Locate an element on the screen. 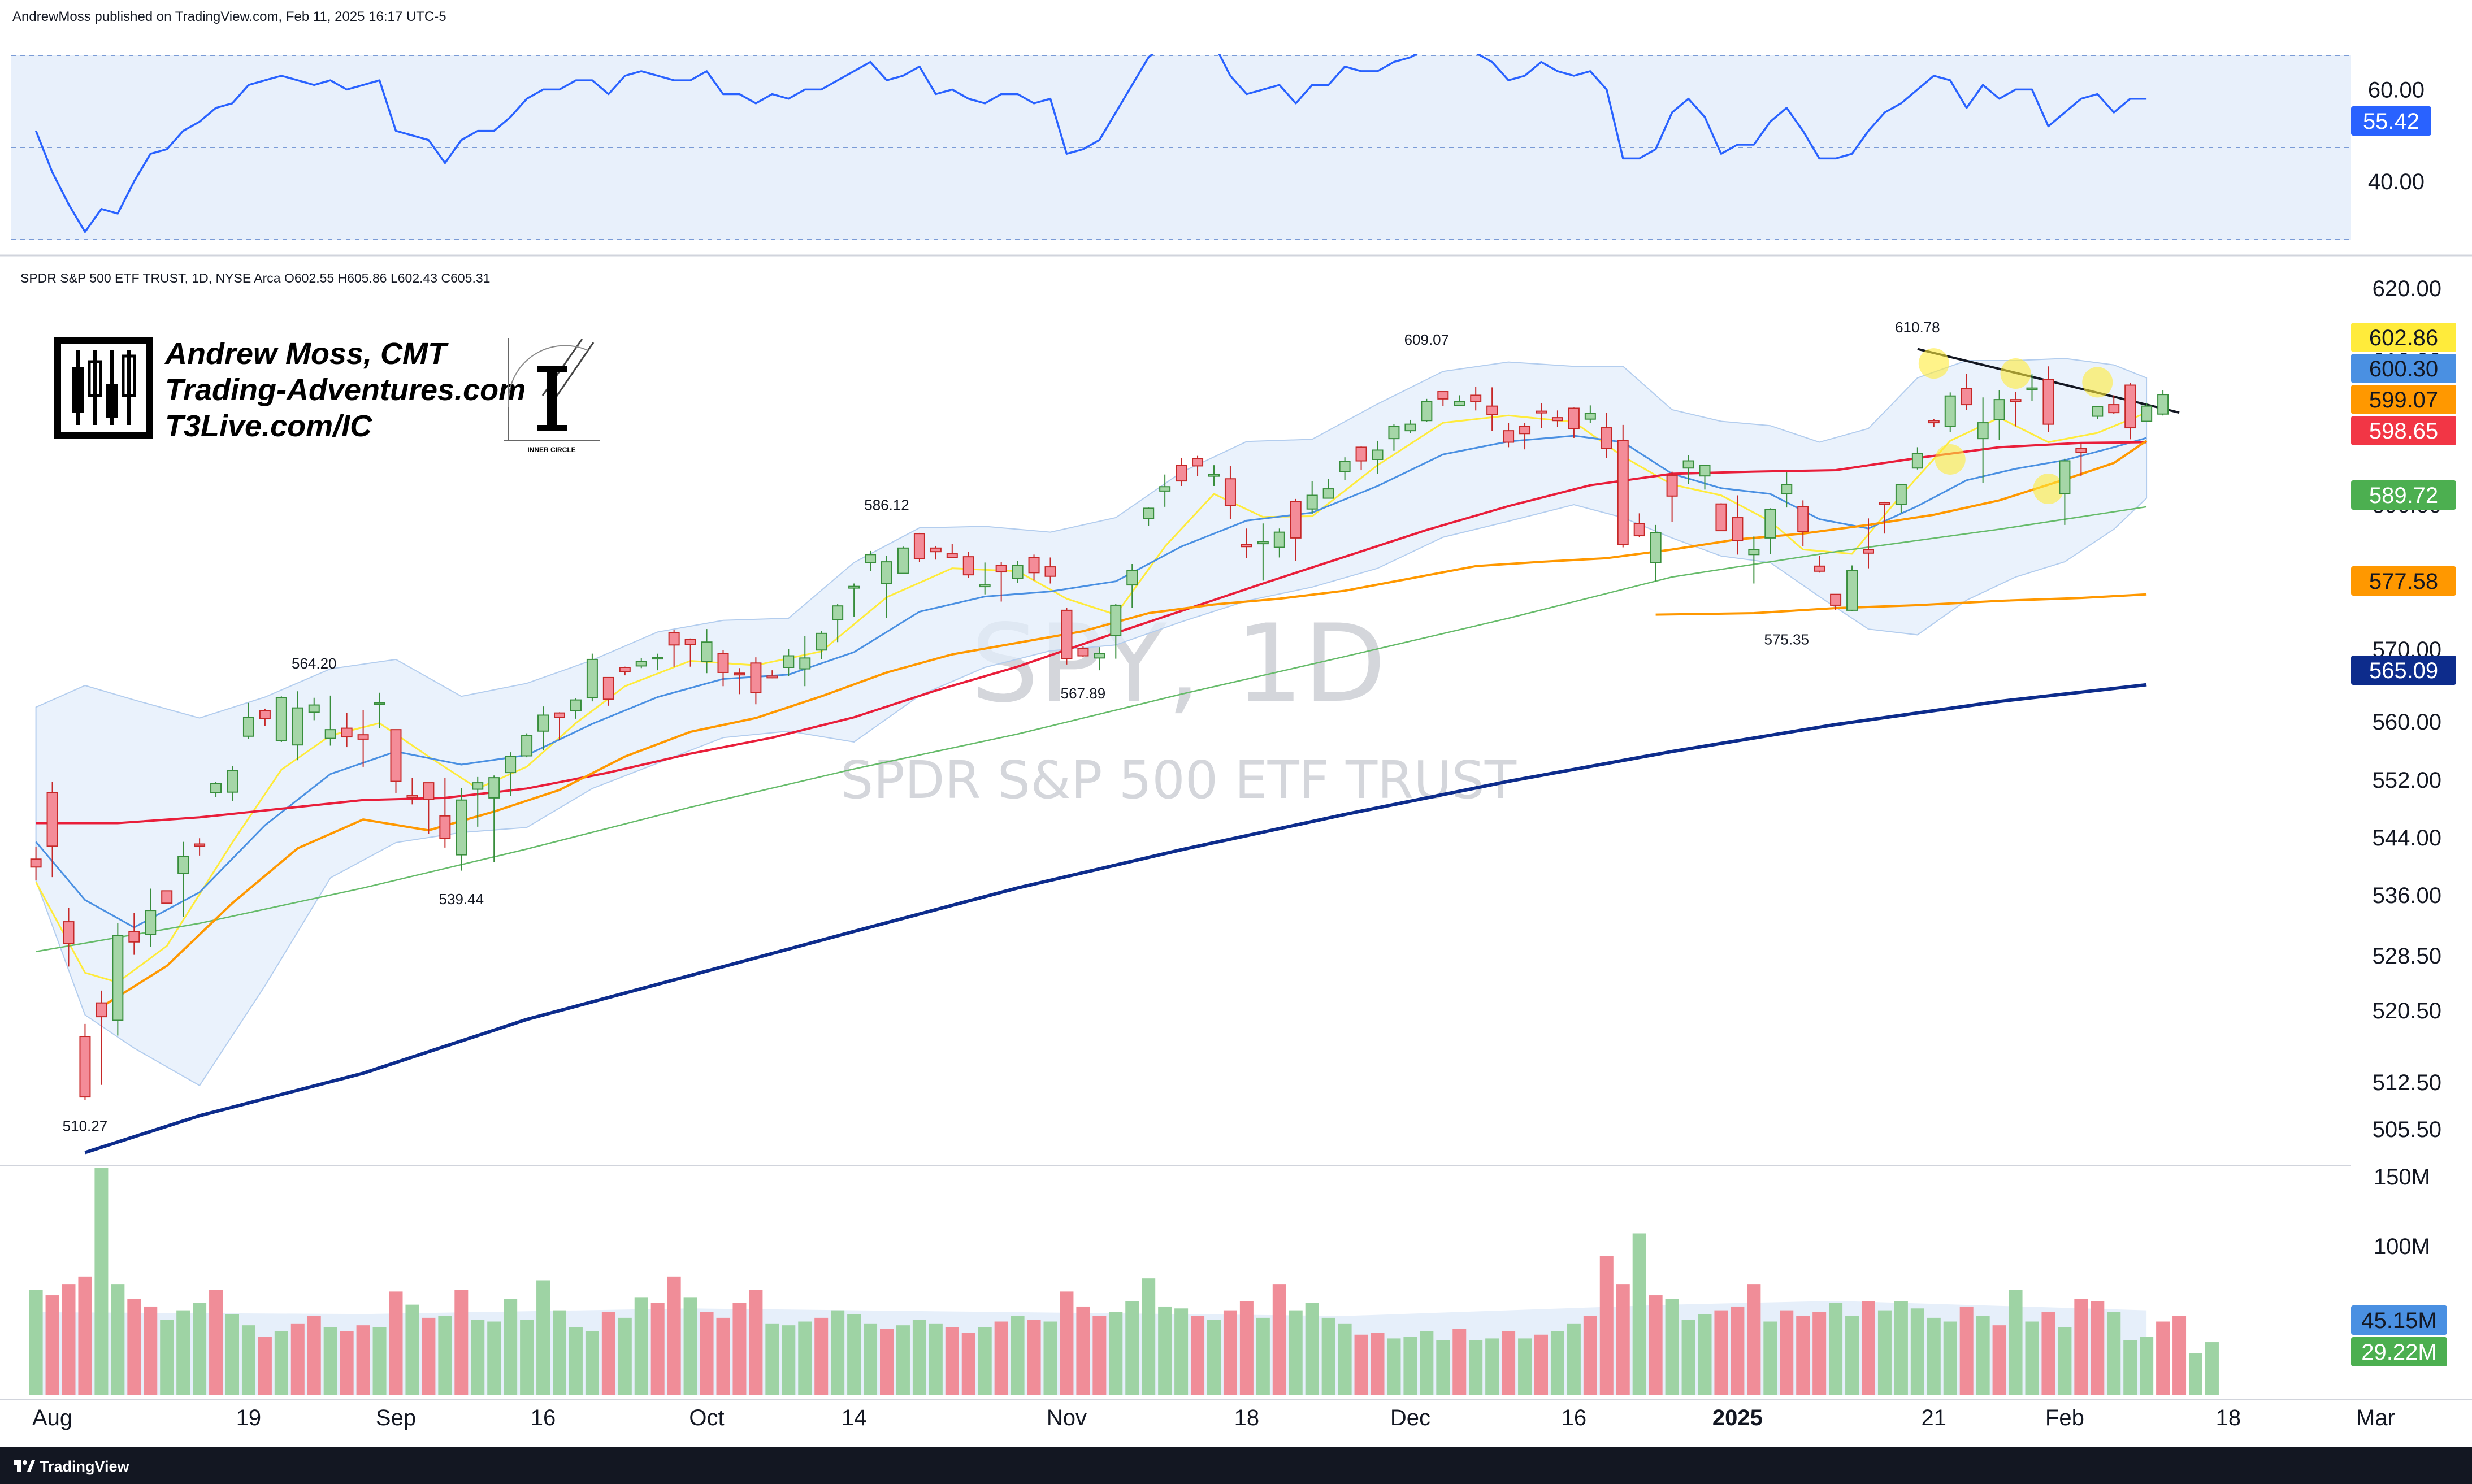  rsi-layer is located at coordinates (1090, 143).